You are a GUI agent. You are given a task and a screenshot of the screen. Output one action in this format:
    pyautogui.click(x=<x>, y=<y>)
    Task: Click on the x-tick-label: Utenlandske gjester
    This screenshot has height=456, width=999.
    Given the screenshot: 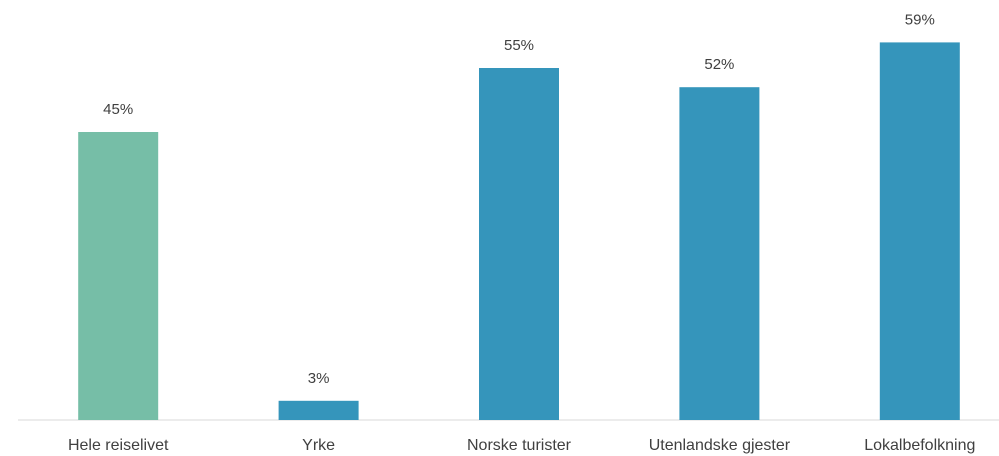 What is the action you would take?
    pyautogui.click(x=720, y=445)
    